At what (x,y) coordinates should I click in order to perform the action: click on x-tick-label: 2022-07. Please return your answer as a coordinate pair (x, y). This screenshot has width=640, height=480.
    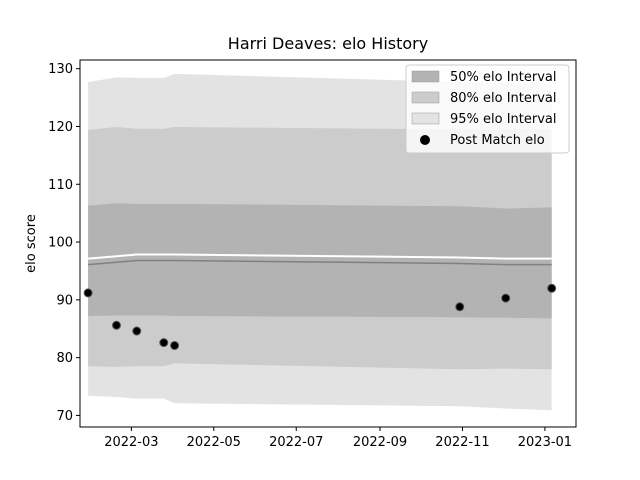
    Looking at the image, I should click on (296, 442).